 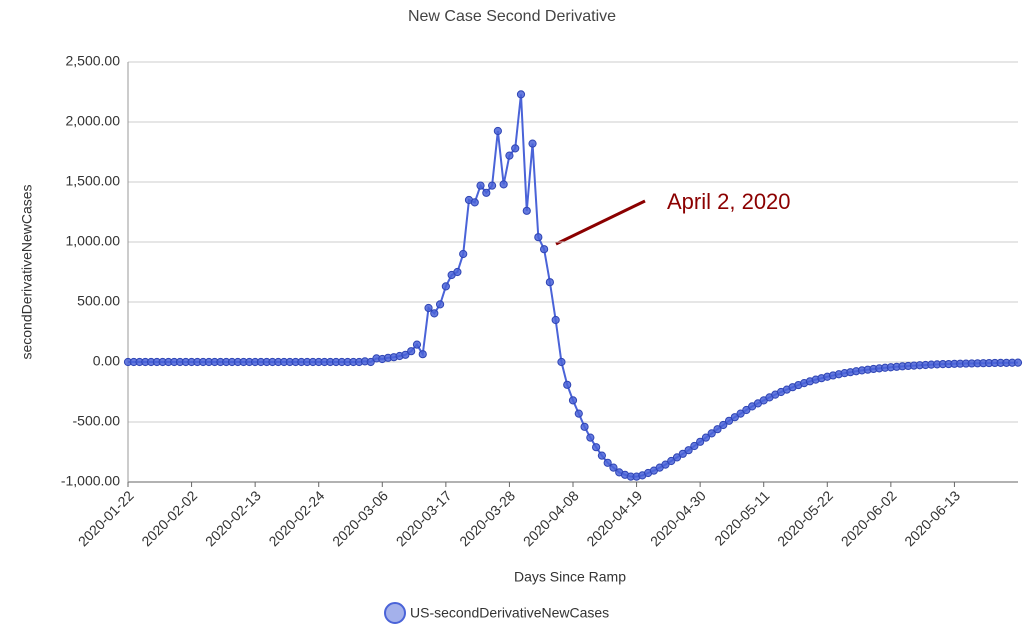 What do you see at coordinates (97, 421) in the screenshot?
I see `y-tick-label: -500.00` at bounding box center [97, 421].